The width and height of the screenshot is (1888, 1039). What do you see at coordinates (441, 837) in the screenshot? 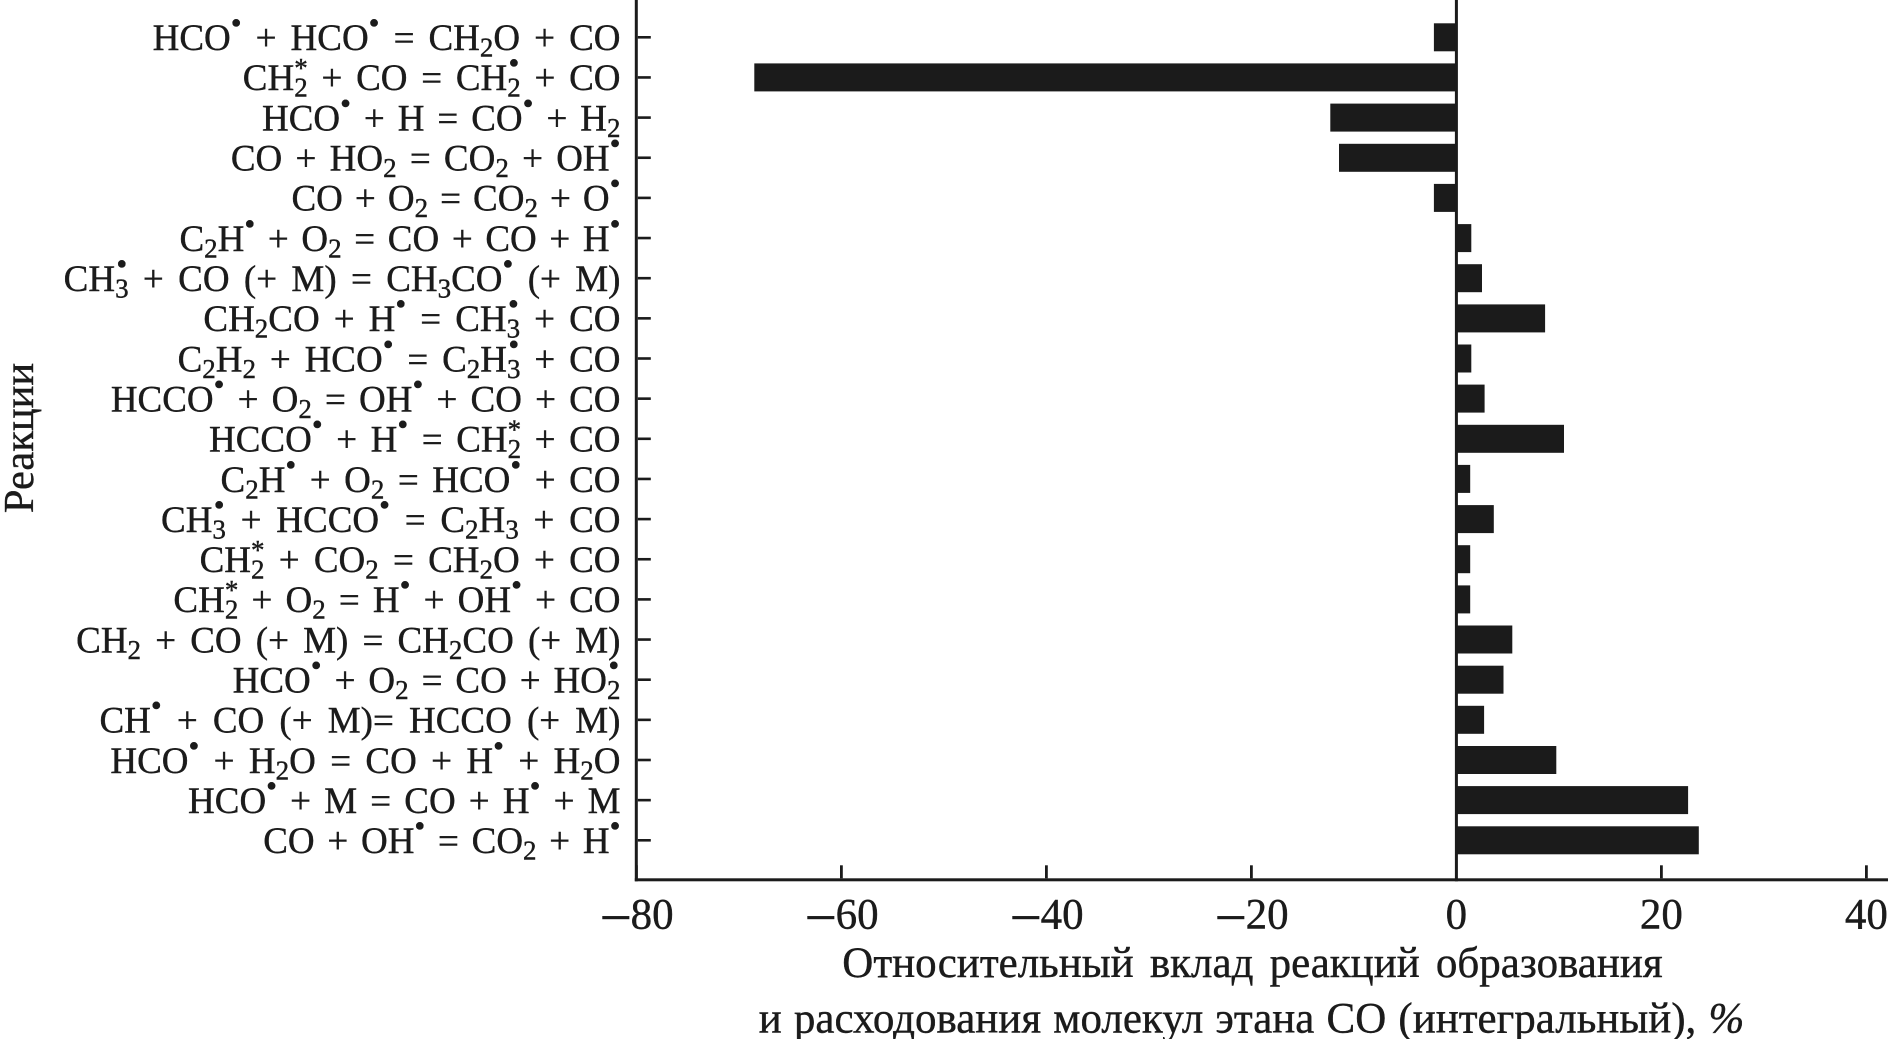
I see `svg-text: CO + OH• = CO2 + H•` at bounding box center [441, 837].